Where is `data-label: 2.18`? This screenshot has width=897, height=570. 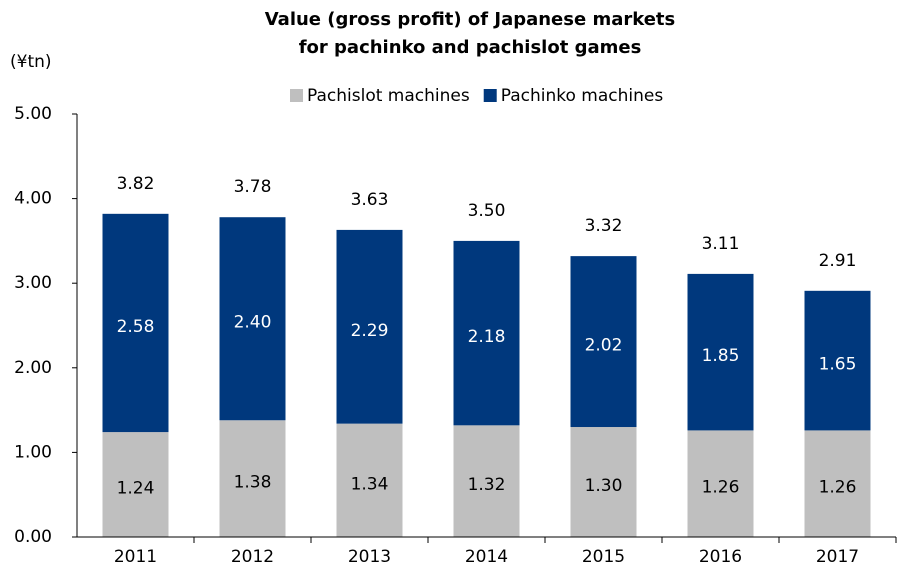 data-label: 2.18 is located at coordinates (487, 337).